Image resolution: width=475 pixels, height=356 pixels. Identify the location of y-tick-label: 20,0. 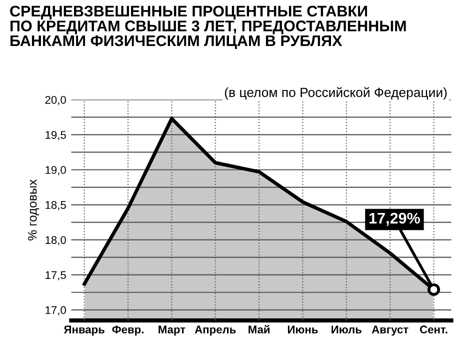
(55, 101).